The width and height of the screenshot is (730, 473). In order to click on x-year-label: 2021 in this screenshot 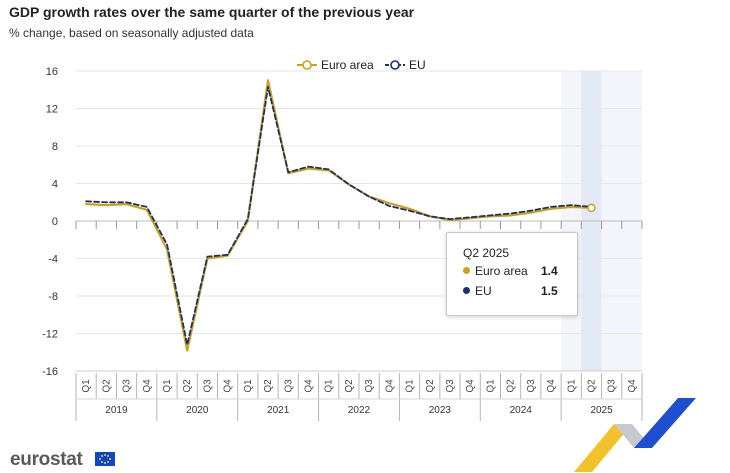, I will do `click(278, 410)`.